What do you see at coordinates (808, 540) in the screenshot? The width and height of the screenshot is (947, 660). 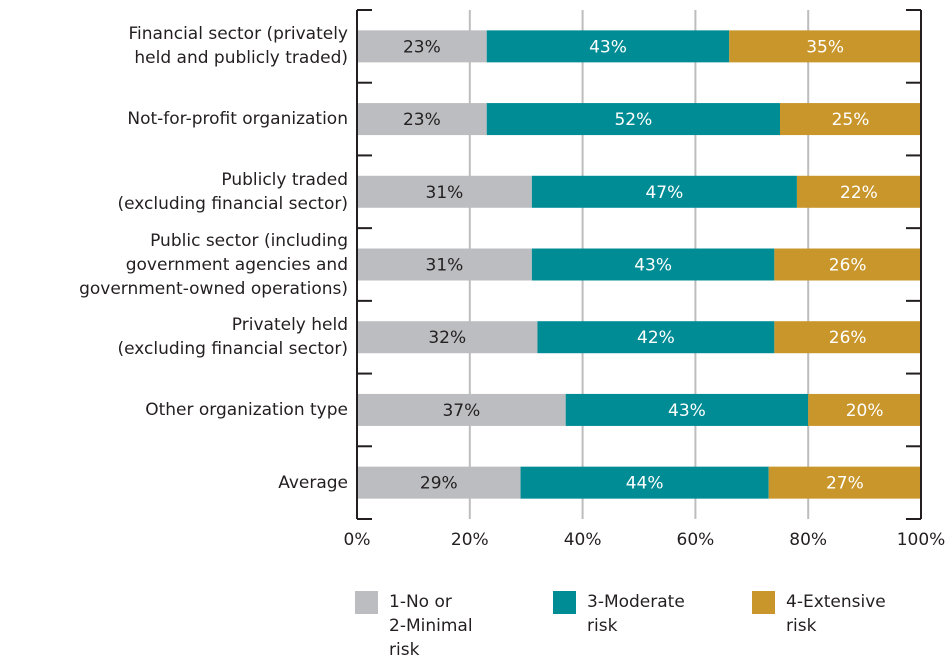 I see `x-tick-label: 80%` at bounding box center [808, 540].